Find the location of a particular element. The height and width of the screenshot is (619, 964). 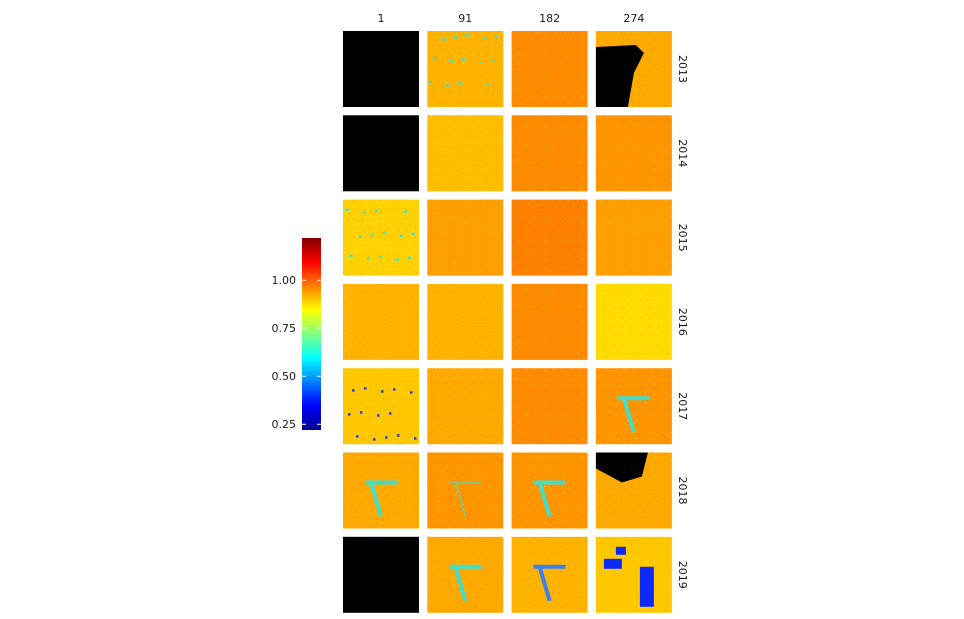

colorbar-gradient is located at coordinates (311, 334).